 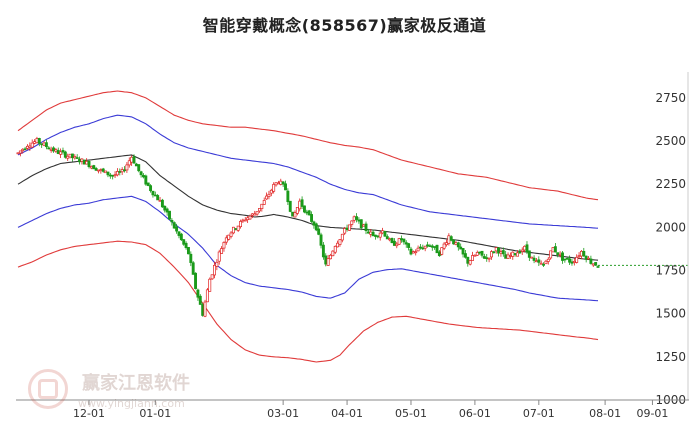 What do you see at coordinates (670, 98) in the screenshot?
I see `y-tick-label: 2750` at bounding box center [670, 98].